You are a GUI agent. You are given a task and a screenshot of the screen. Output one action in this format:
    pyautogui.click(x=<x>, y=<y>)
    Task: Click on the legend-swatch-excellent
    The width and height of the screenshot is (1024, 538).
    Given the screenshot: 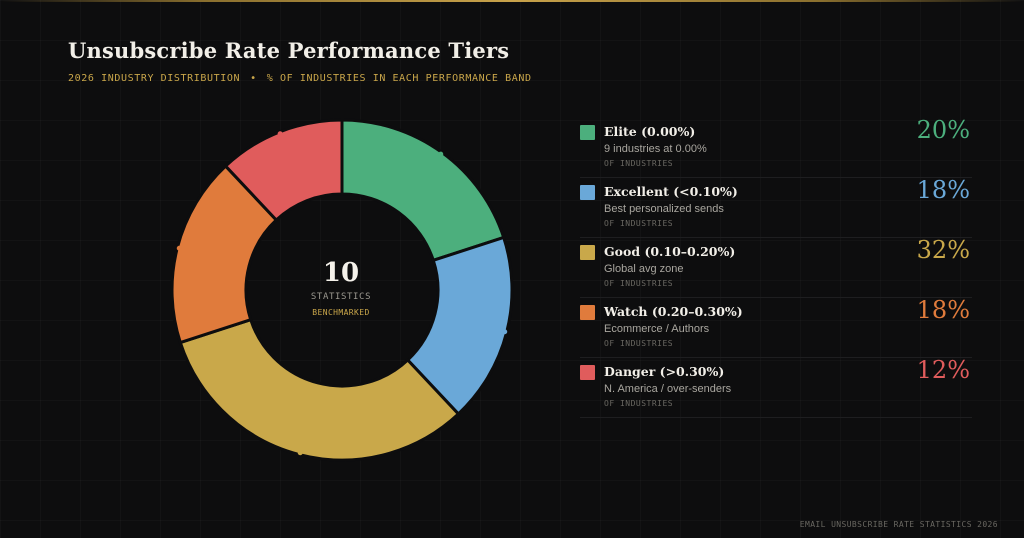 What is the action you would take?
    pyautogui.click(x=587, y=192)
    